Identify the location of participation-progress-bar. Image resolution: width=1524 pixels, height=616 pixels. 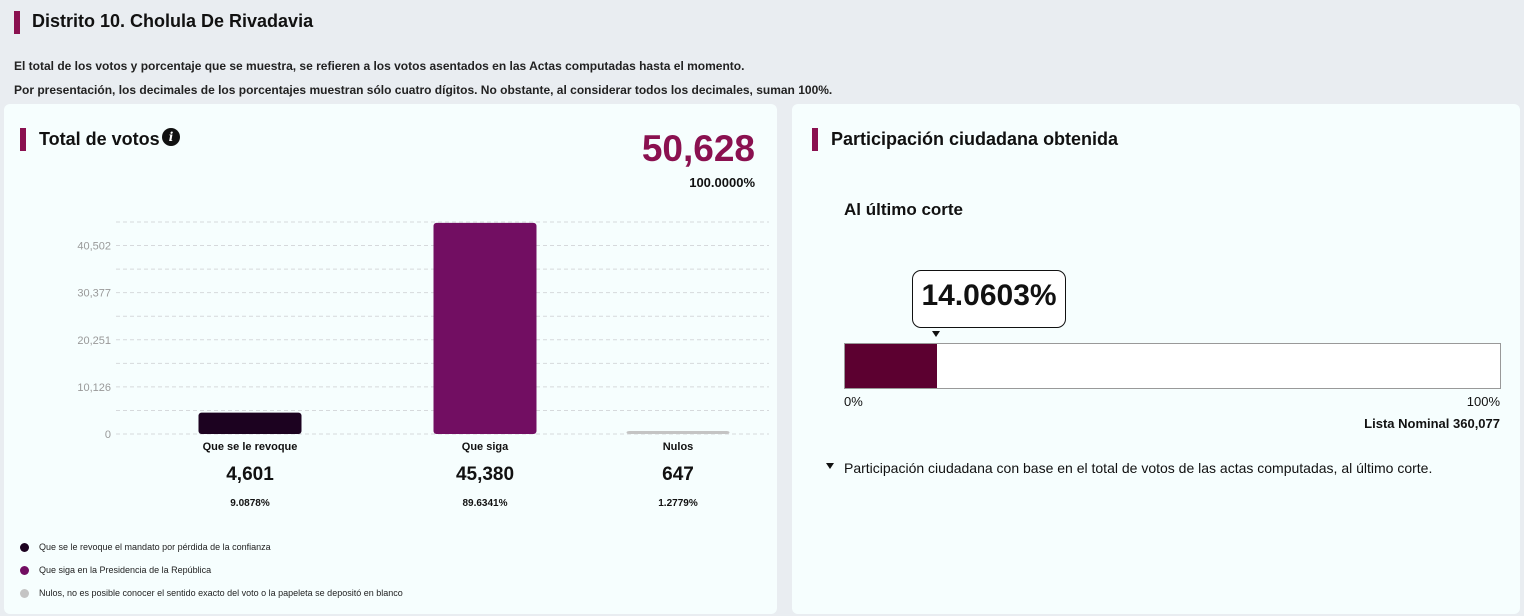
(1172, 366).